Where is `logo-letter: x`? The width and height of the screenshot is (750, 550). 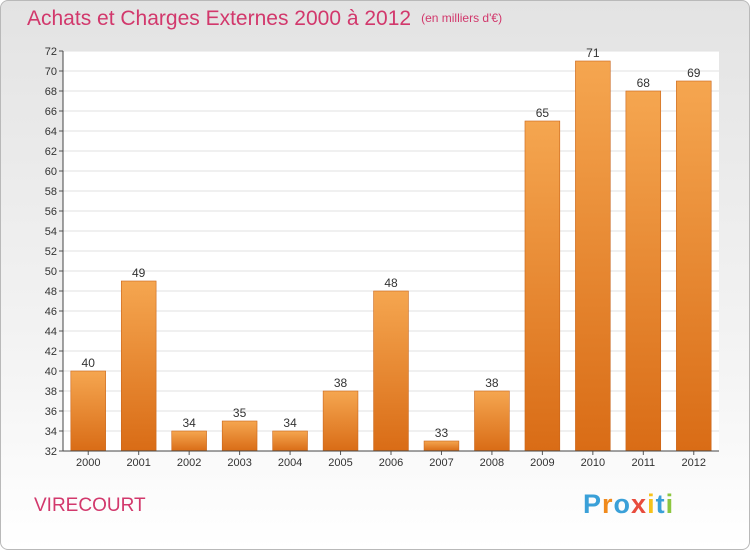 logo-letter: x is located at coordinates (639, 504).